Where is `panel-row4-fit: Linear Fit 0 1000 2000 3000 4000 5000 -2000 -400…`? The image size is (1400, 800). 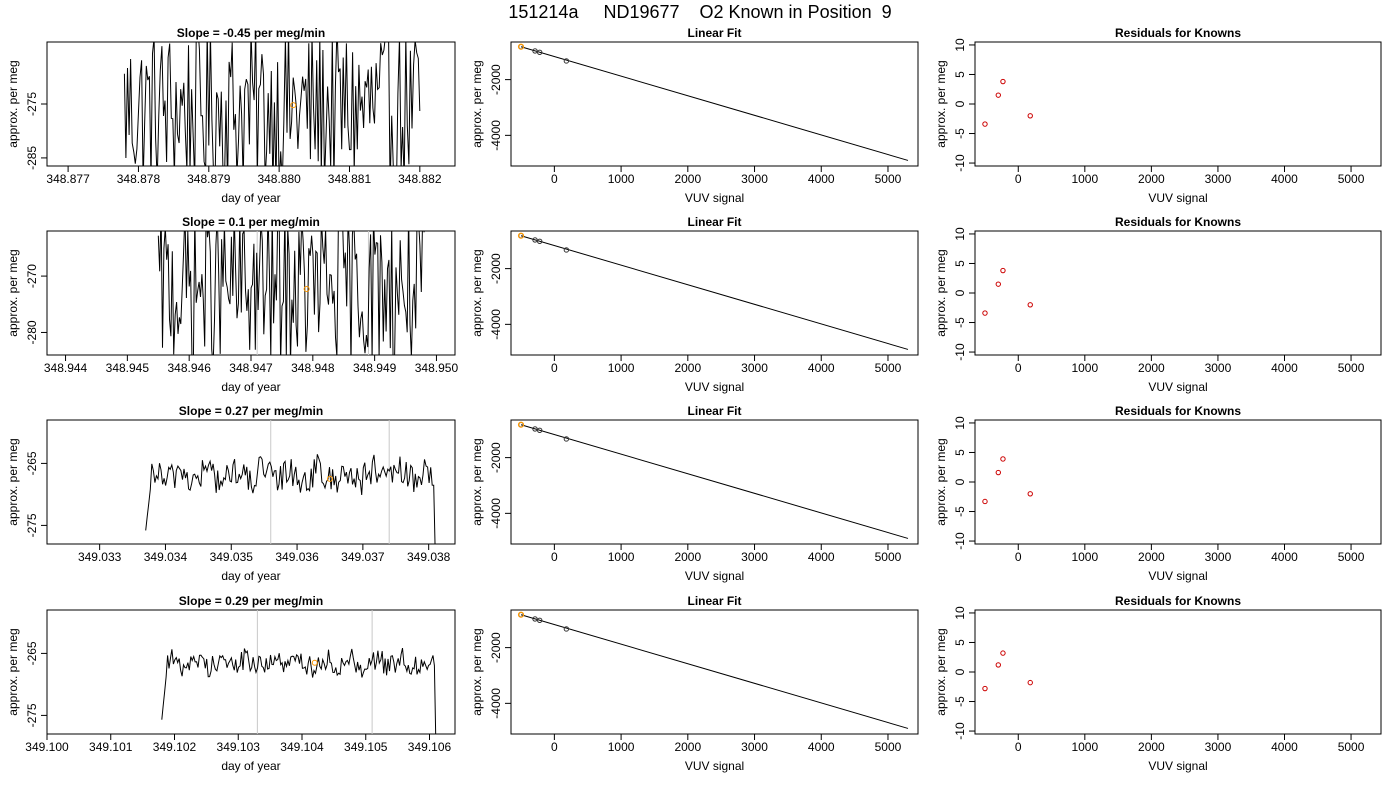
panel-row4-fit: Linear Fit 0 1000 2000 3000 4000 5000 -2000 -400… is located at coordinates (694, 683).